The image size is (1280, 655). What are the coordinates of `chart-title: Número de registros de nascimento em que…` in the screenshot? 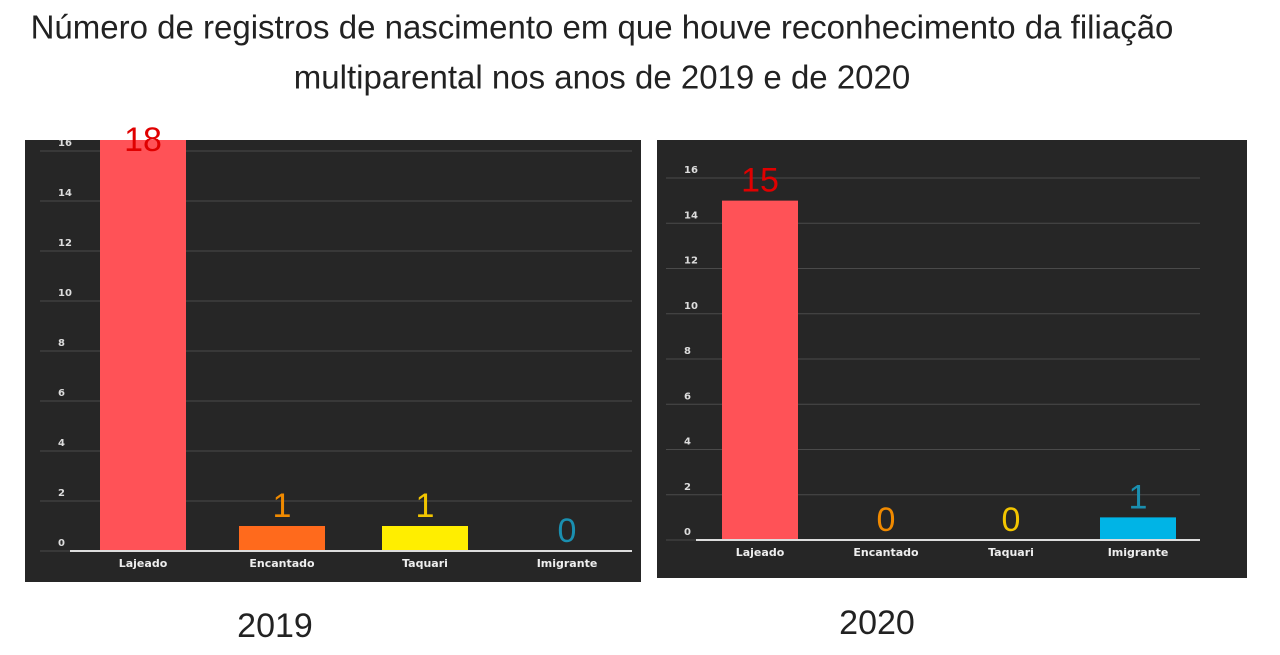 It's located at (602, 27).